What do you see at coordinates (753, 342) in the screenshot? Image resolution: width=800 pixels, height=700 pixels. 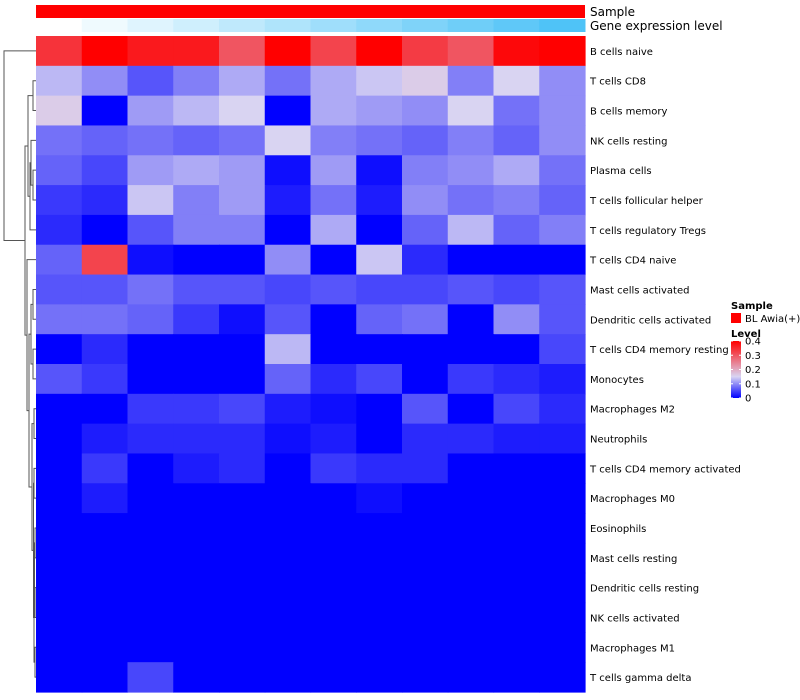 I see `legend-level-tick-label: 0.4` at bounding box center [753, 342].